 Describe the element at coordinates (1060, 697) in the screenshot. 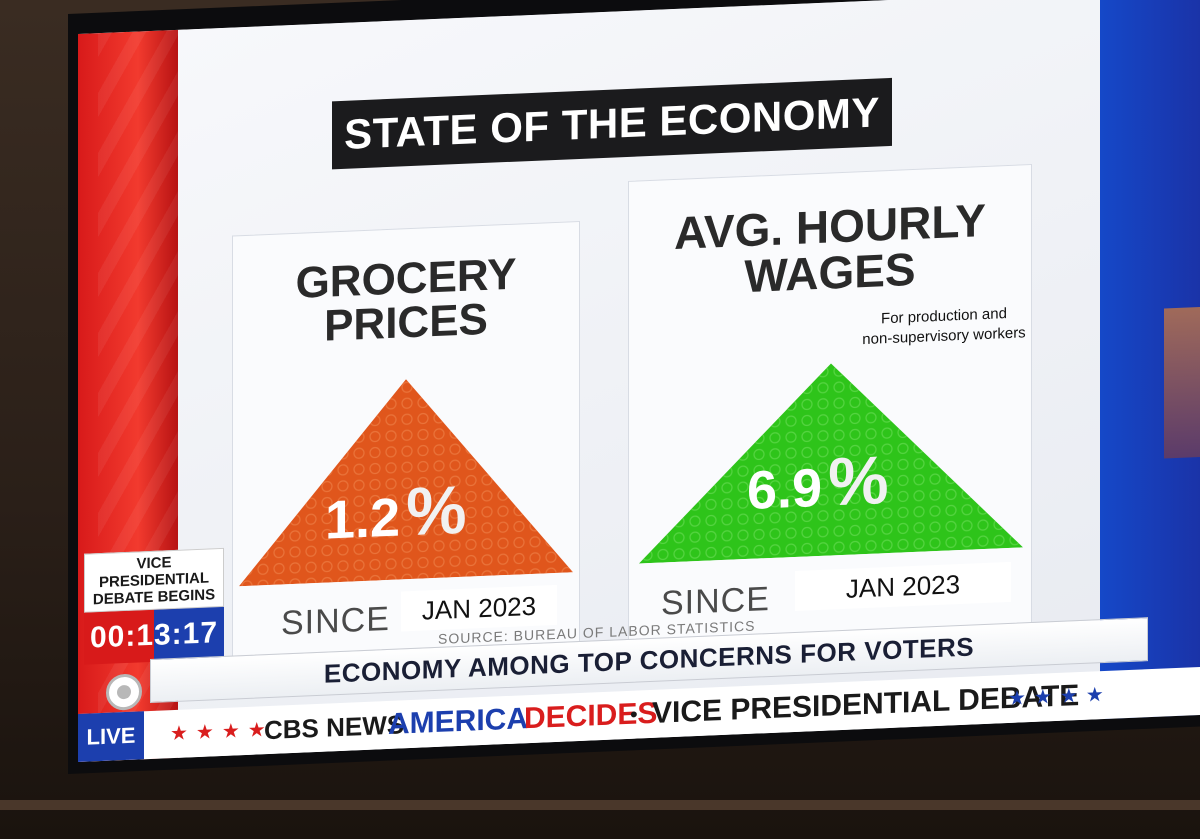

I see `stars-right-icon: ★★★★` at that location.